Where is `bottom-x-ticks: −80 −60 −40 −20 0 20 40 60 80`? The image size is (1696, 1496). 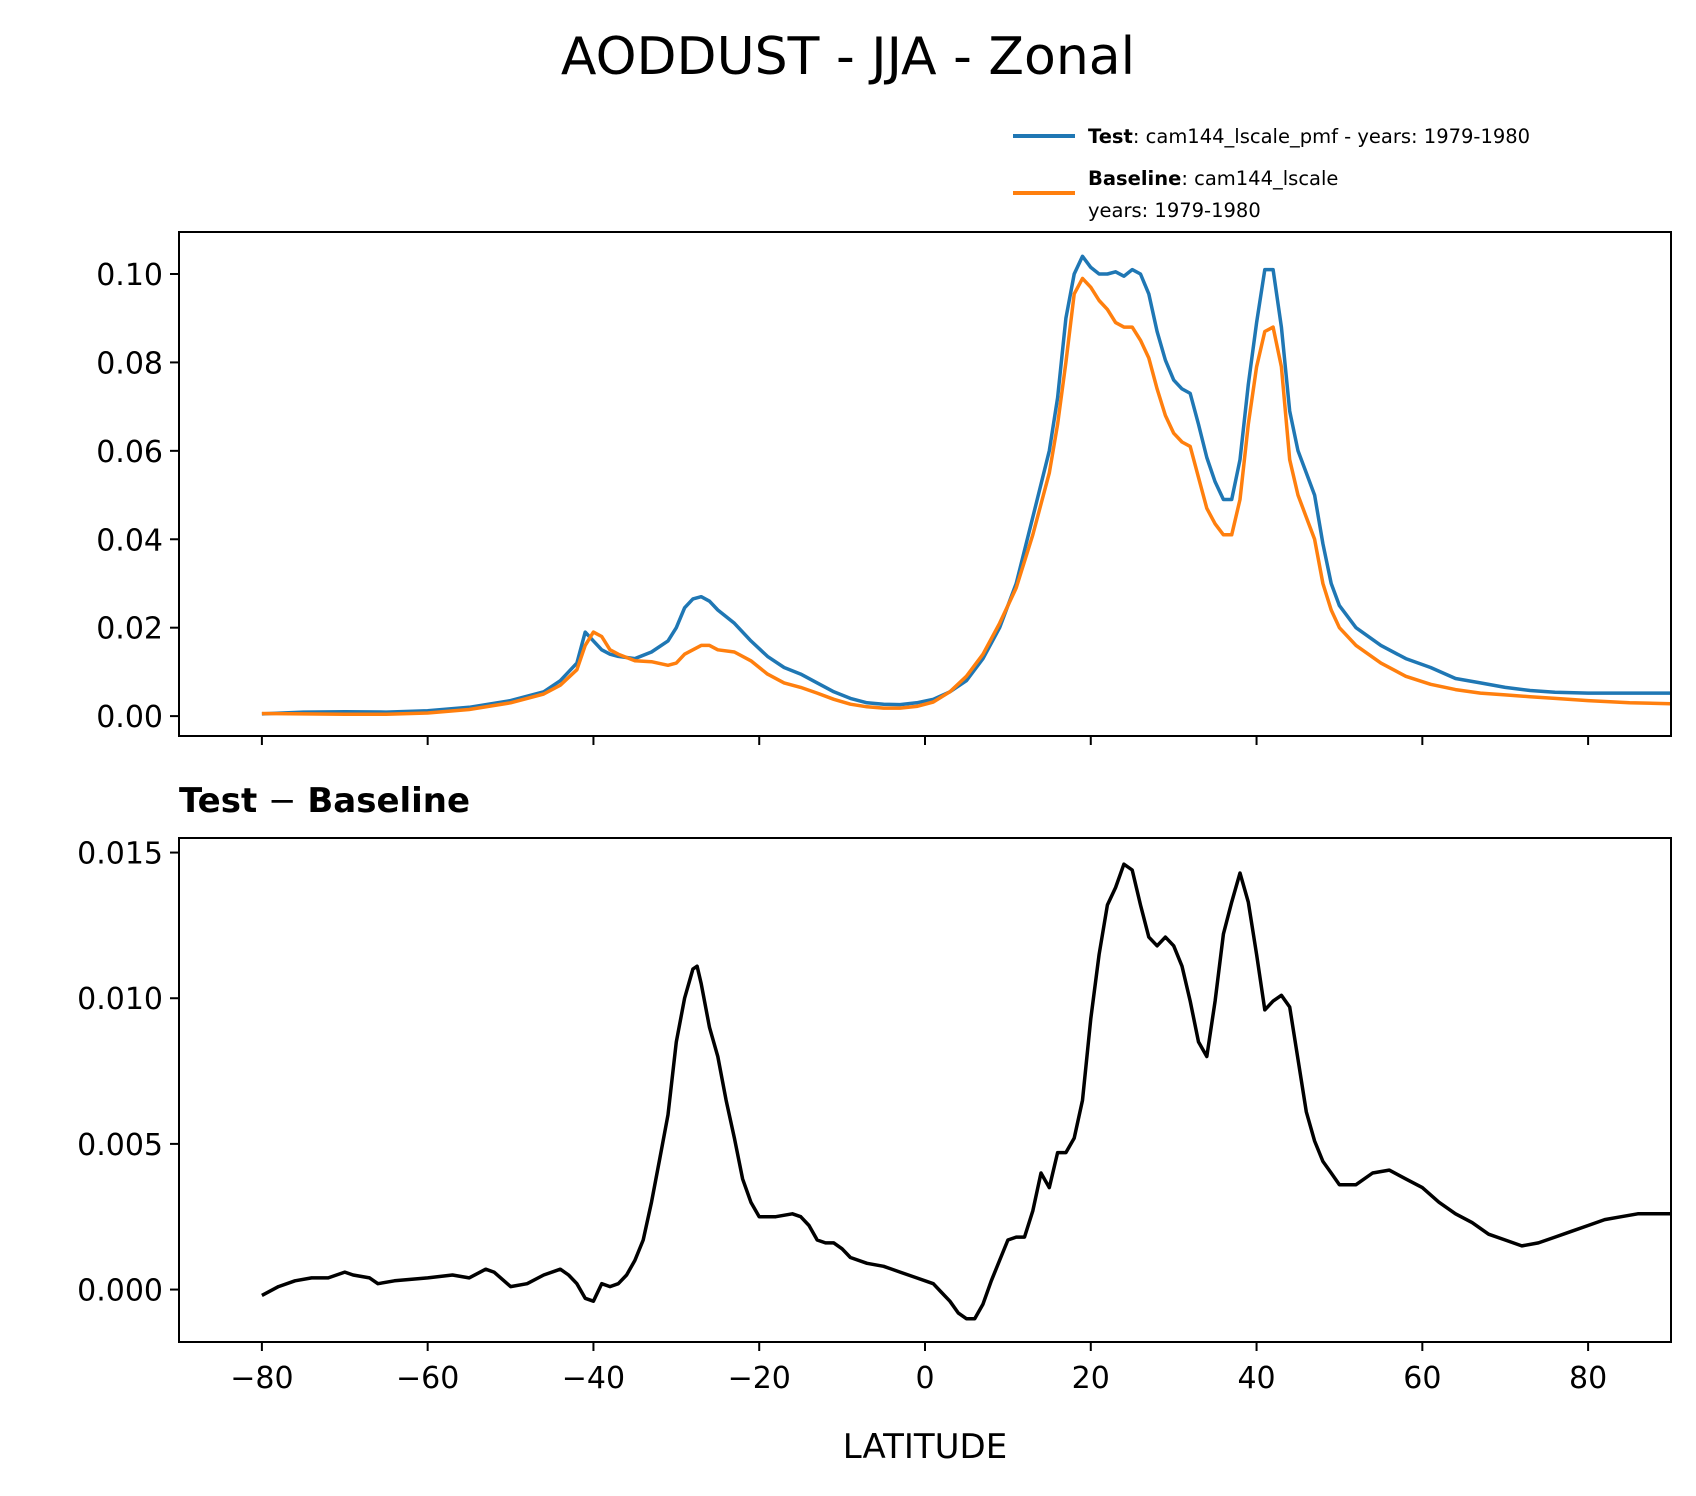
bottom-x-ticks: −80 −60 −40 −20 0 20 40 60 80 is located at coordinates (918, 1369).